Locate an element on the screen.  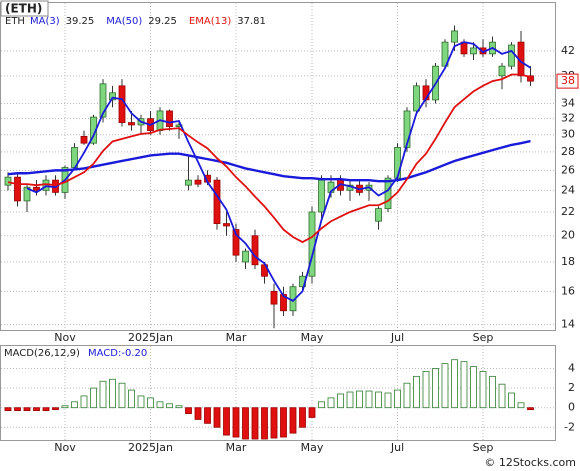
y-tick-label: 22 is located at coordinates (568, 211).